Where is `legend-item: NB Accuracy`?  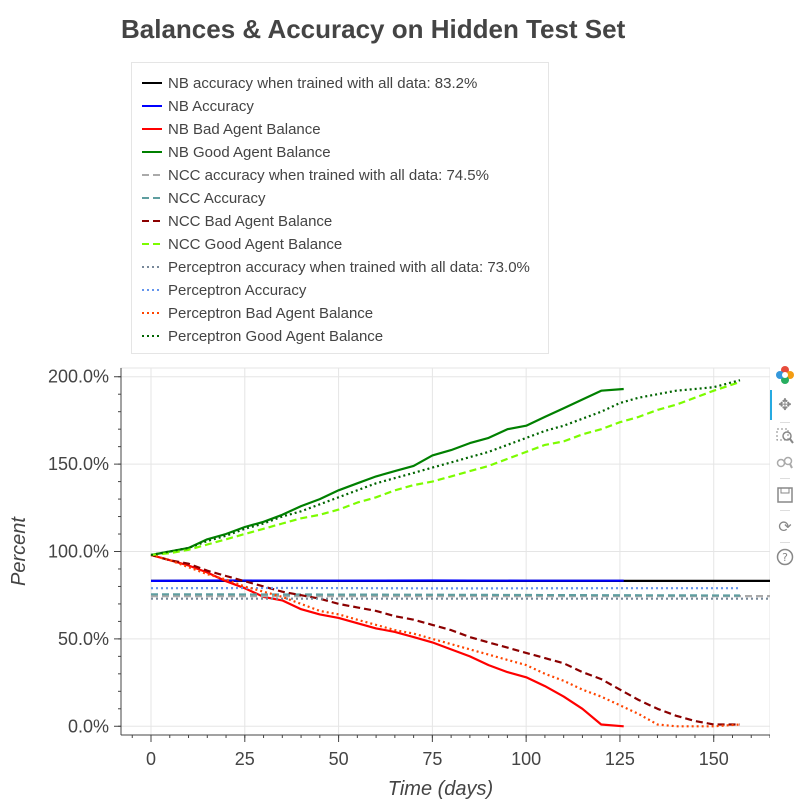
legend-item: NB Accuracy is located at coordinates (197, 106).